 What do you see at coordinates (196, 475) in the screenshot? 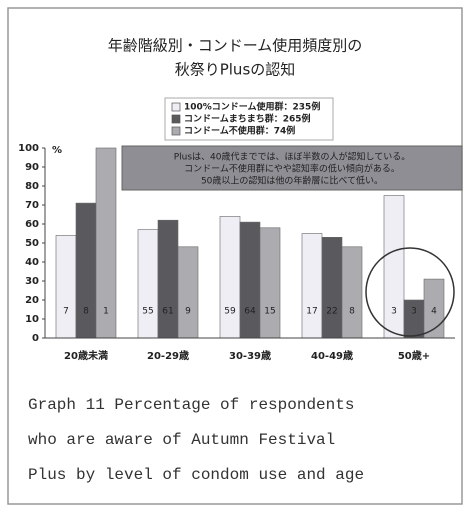
I see `caption: Plus by level of condom use and age` at bounding box center [196, 475].